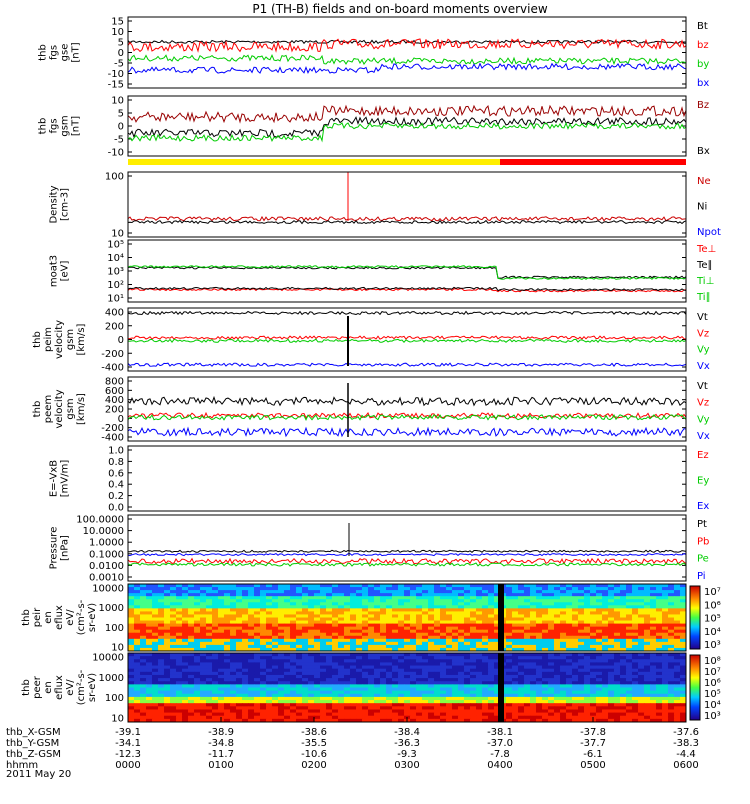 This screenshot has height=804, width=750. Describe the element at coordinates (121, 127) in the screenshot. I see `ytick-label: 0` at that location.